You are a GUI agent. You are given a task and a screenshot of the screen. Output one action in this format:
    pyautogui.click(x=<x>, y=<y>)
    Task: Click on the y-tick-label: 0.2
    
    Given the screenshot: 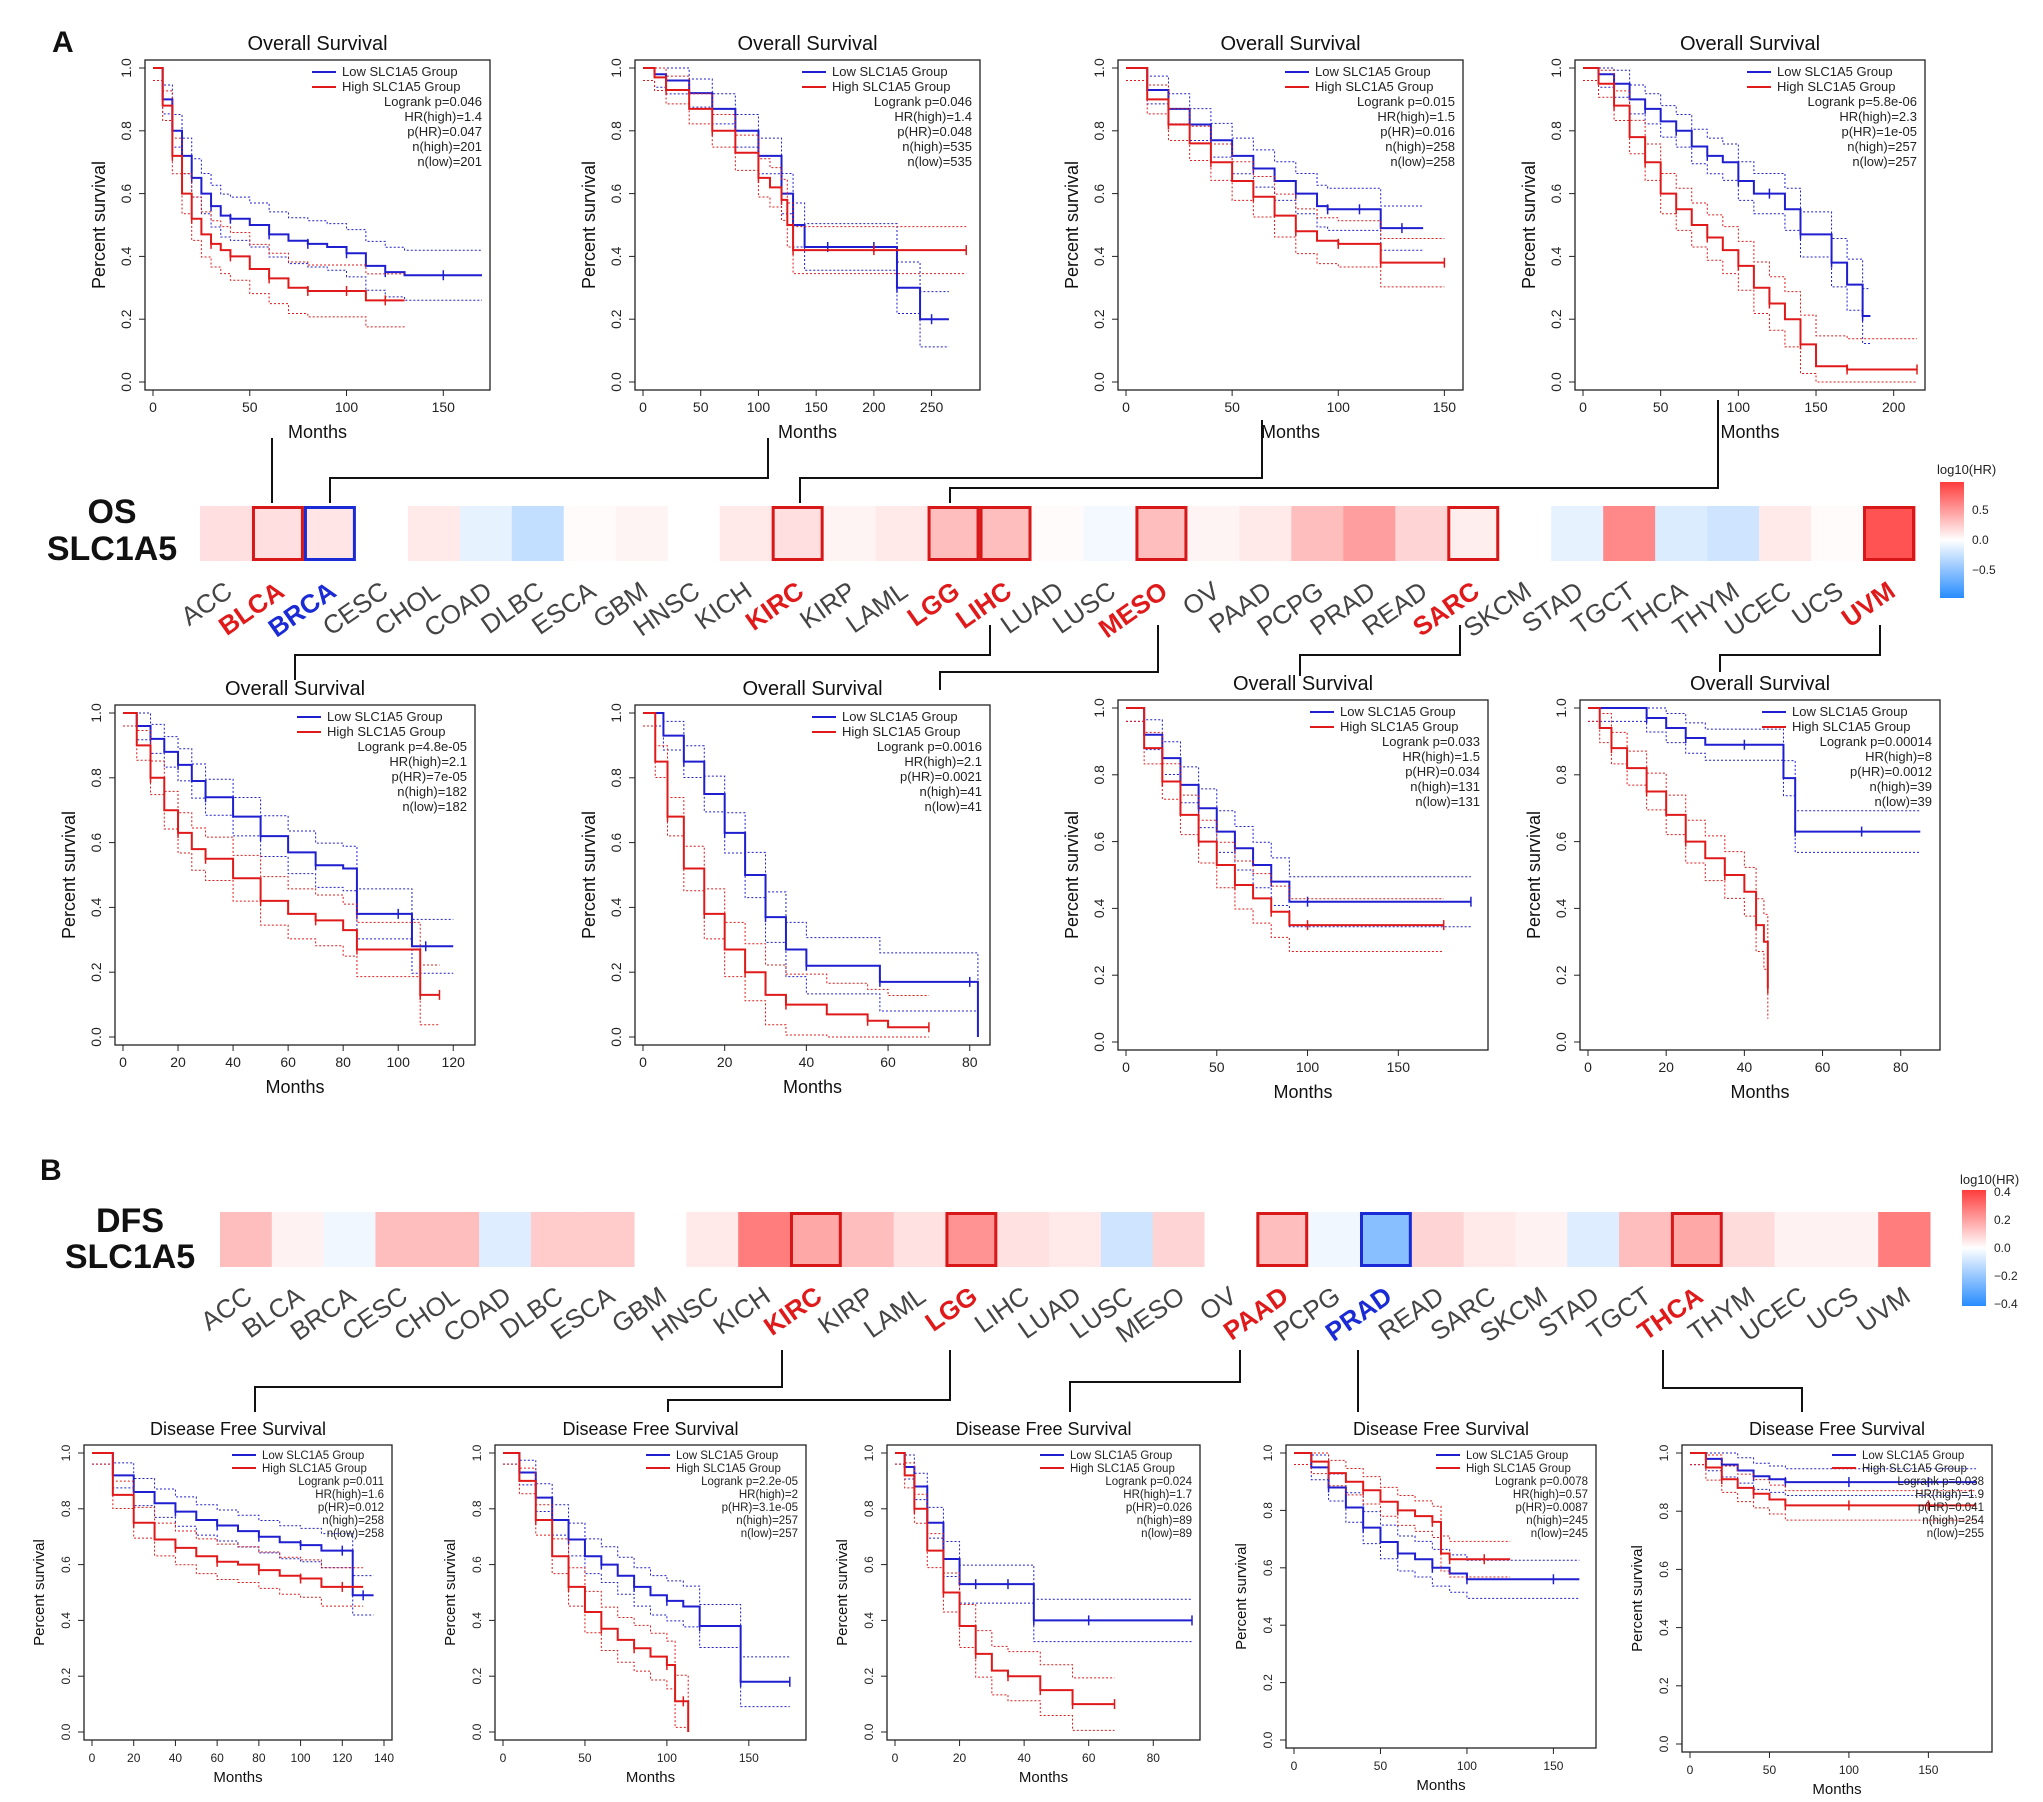 What is the action you would take?
    pyautogui.click(x=616, y=319)
    